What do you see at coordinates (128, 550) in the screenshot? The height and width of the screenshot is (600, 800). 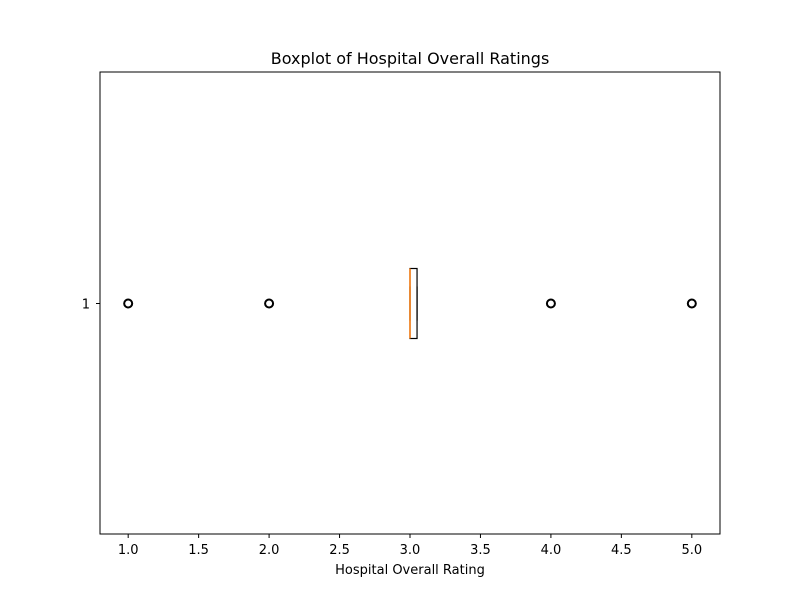 I see `x-tick-label: 1.0` at bounding box center [128, 550].